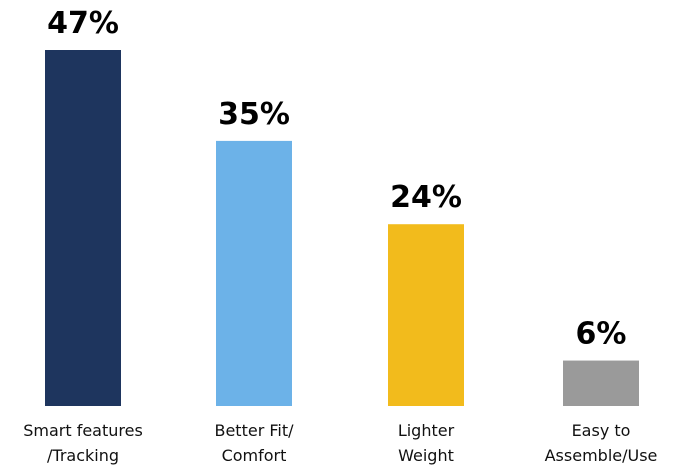  What do you see at coordinates (426, 455) in the screenshot?
I see `category-label-line-2-1: Weight` at bounding box center [426, 455].